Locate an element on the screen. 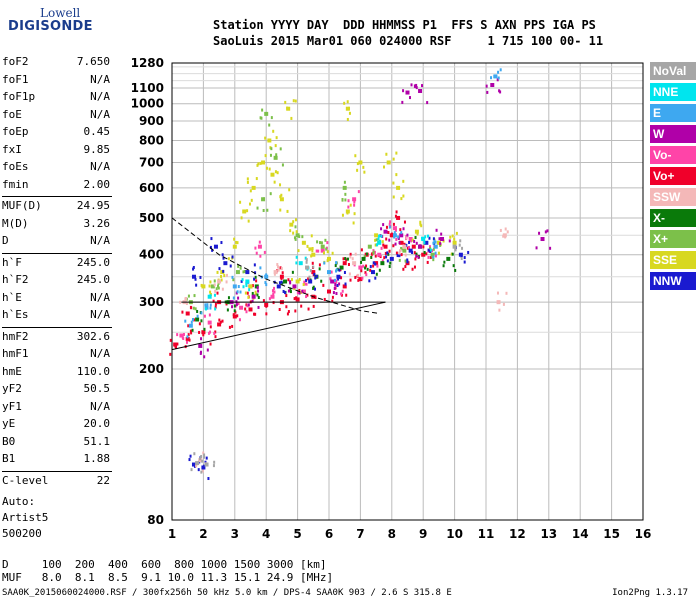 The width and height of the screenshot is (700, 600). param-value: 9.85 is located at coordinates (97, 149).